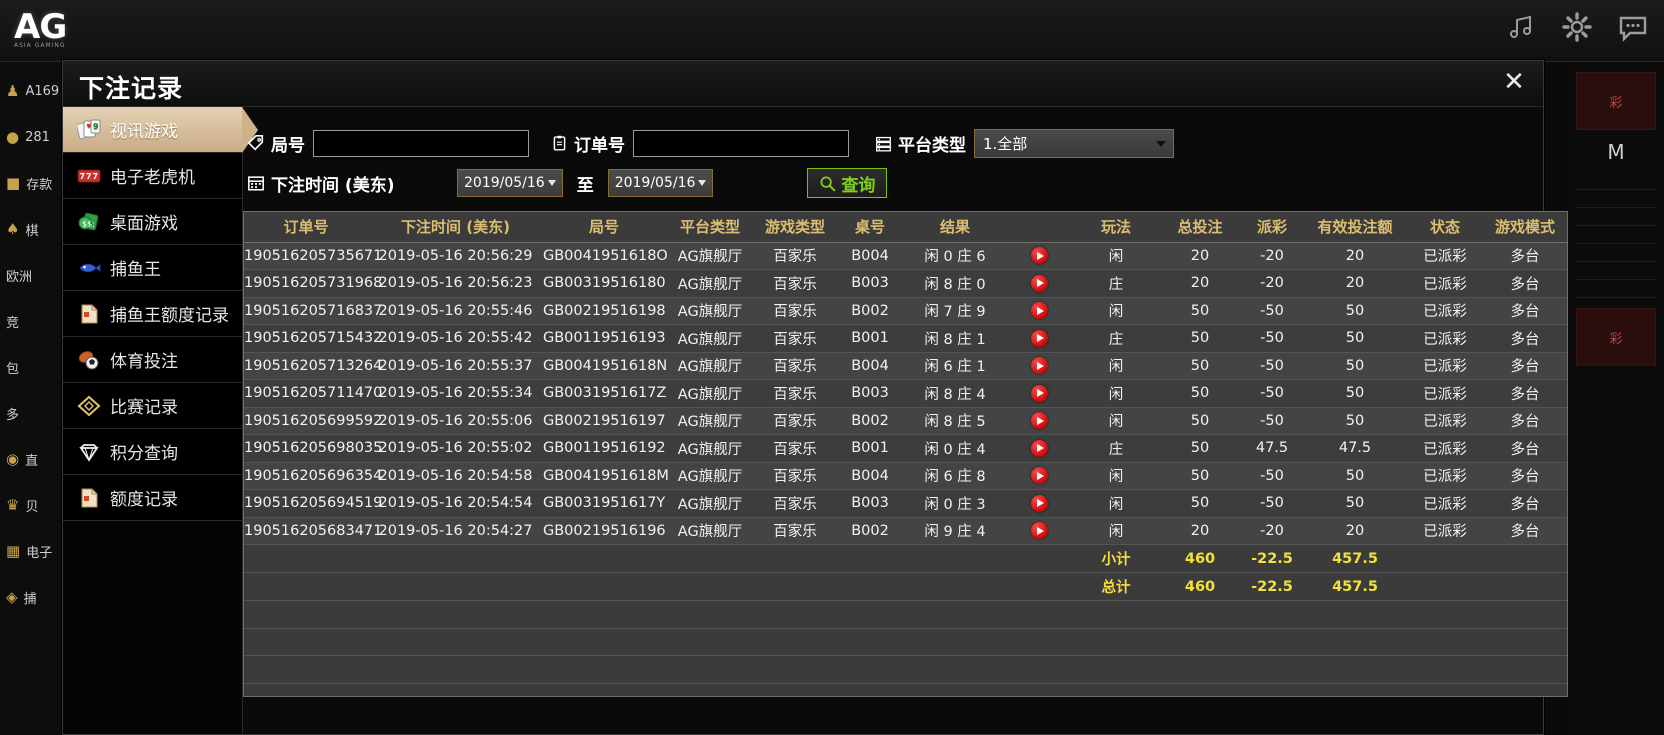 This screenshot has height=735, width=1664. I want to click on cell-bet-time: 2019-05-16 20:56:29, so click(455, 256).